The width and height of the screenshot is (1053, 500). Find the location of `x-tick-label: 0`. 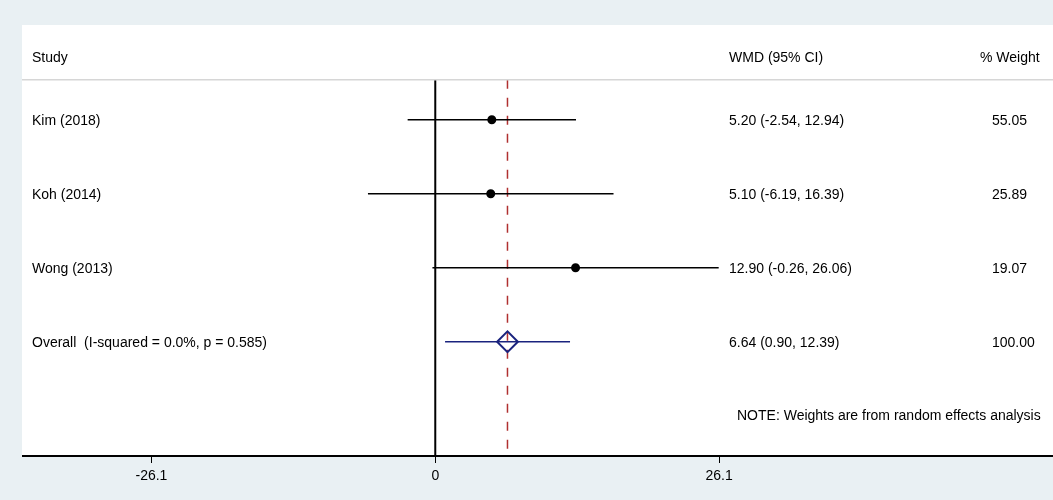

x-tick-label: 0 is located at coordinates (435, 474).